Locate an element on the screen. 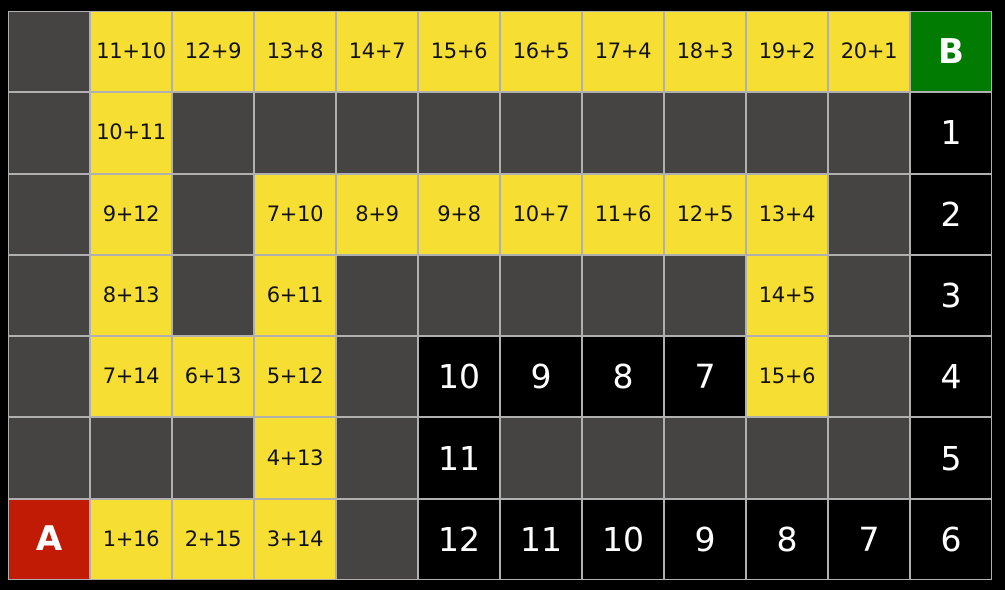  grid-cell-label: 9+12 is located at coordinates (131, 213).